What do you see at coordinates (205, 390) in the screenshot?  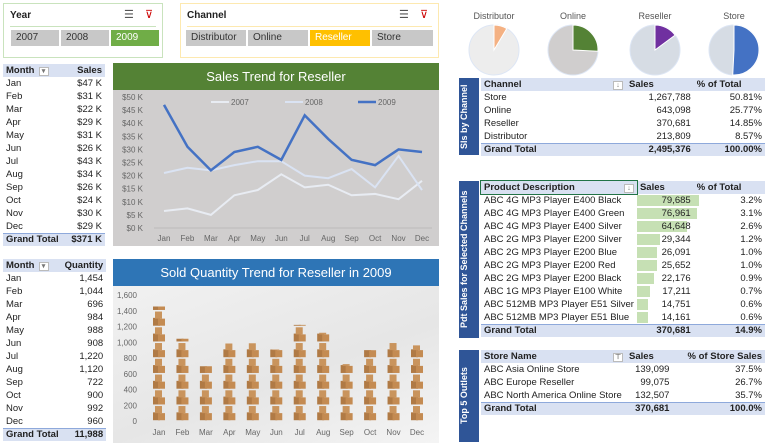 I see `bar-Mar` at bounding box center [205, 390].